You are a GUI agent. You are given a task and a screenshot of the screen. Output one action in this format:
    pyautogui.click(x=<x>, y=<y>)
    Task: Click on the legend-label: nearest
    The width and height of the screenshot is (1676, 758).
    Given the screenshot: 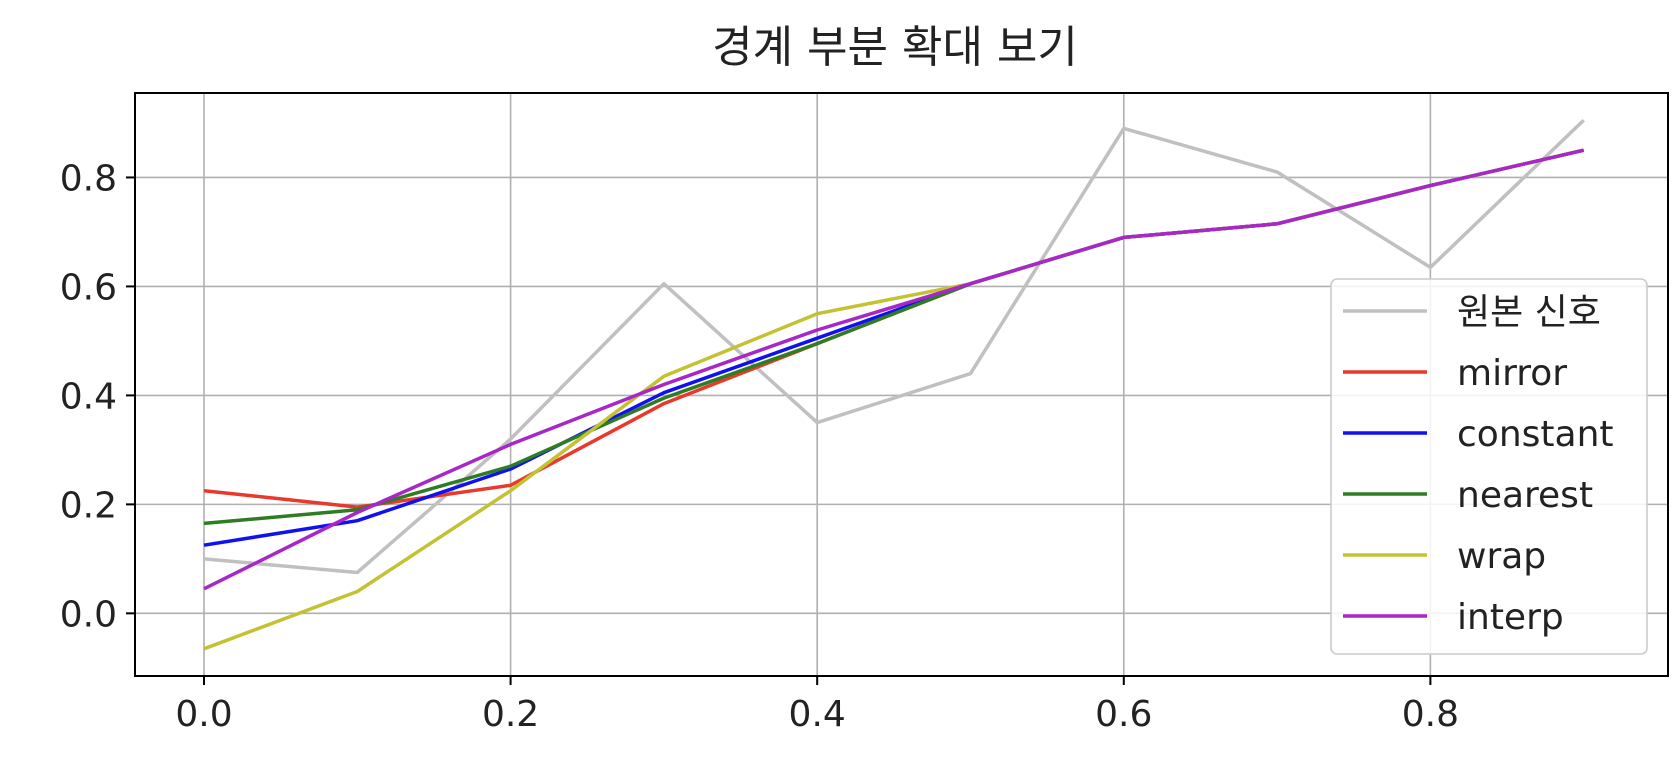 What is the action you would take?
    pyautogui.click(x=1525, y=495)
    